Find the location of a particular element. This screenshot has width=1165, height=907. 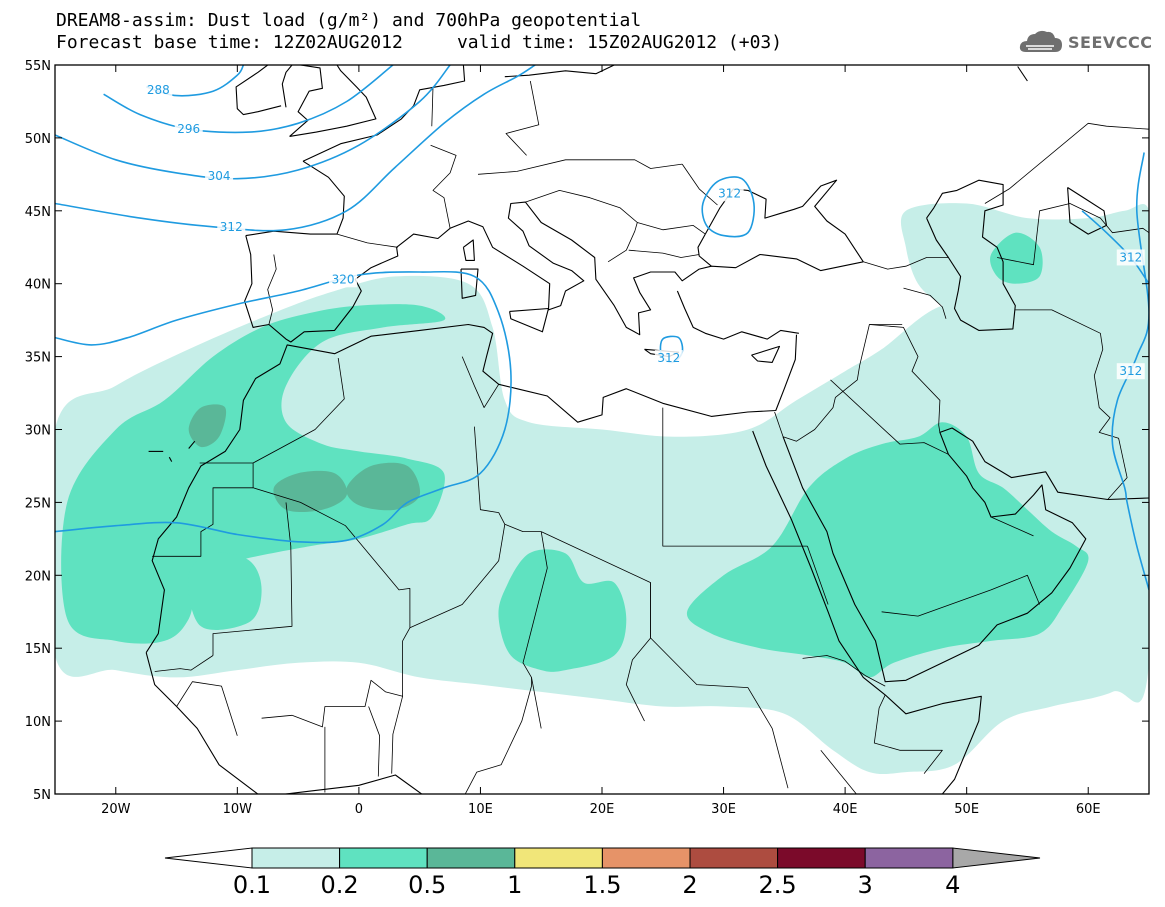

contour-label: 320 is located at coordinates (343, 279).